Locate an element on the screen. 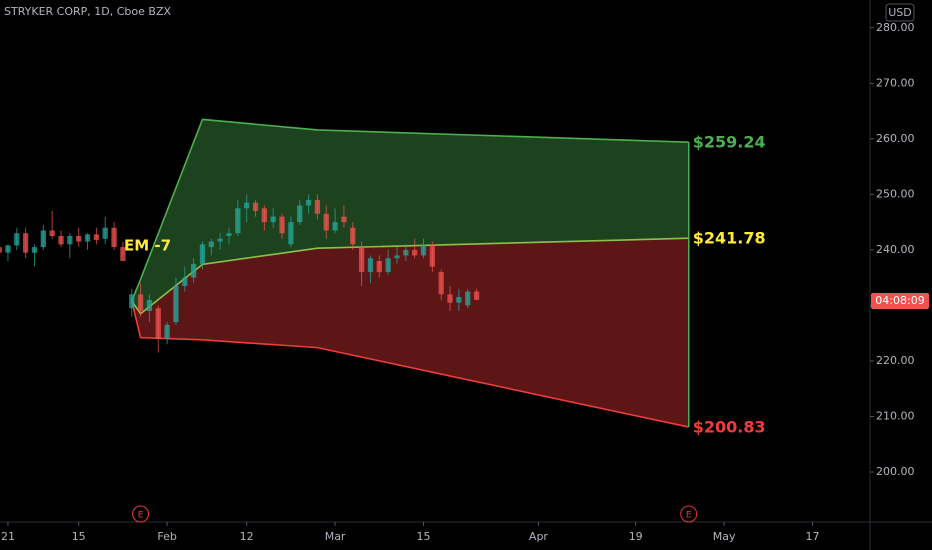 This screenshot has width=932, height=550. y-tick-label: 260.00 is located at coordinates (895, 138).